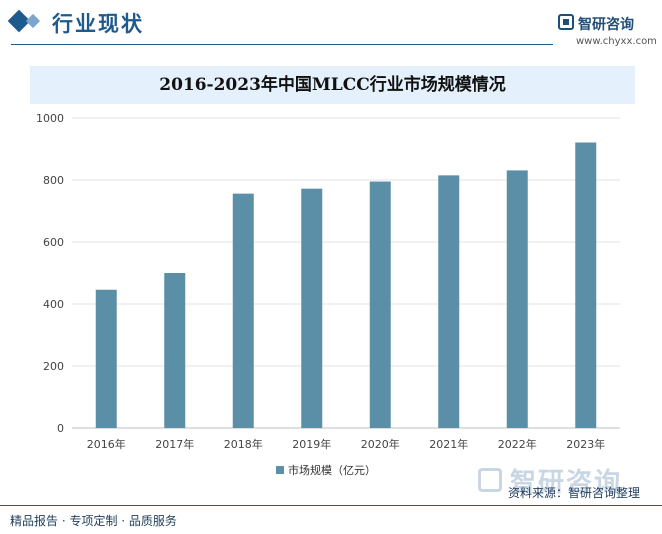 Image resolution: width=662 pixels, height=534 pixels. I want to click on x-tick-label: 2022年, so click(517, 444).